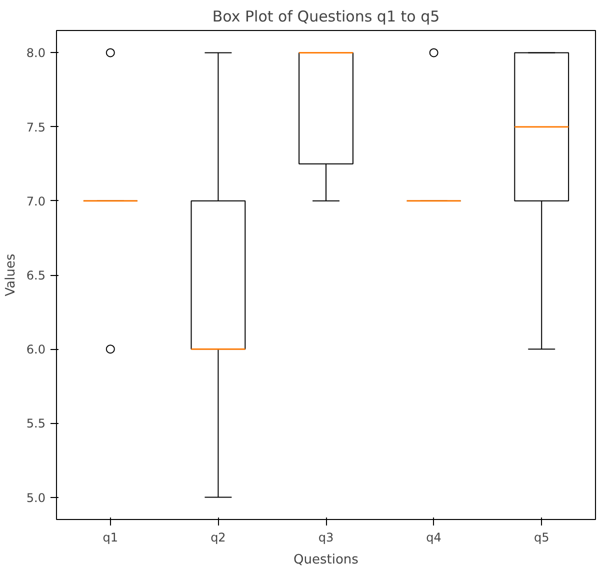  I want to click on x-tick-label: q3, so click(326, 537).